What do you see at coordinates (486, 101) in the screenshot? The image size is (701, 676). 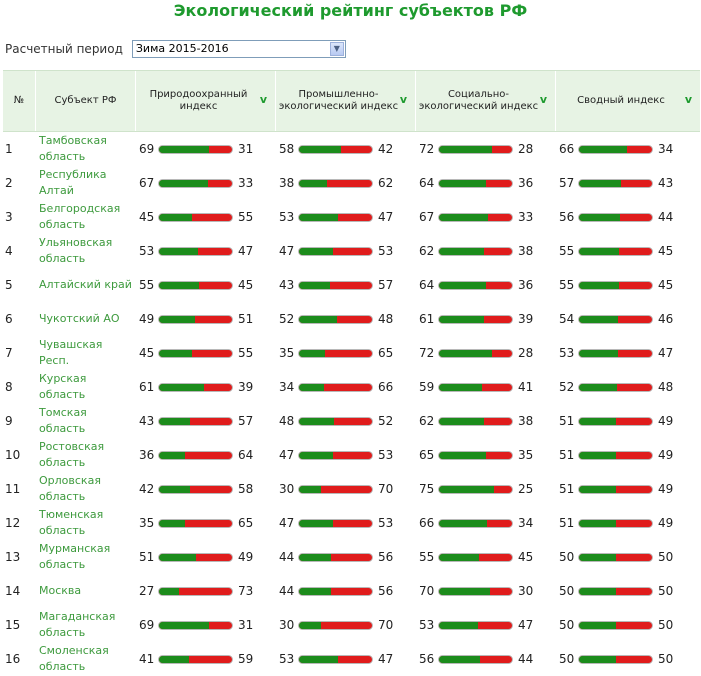 I see `header-social-index: Социально-экологический индекс v` at bounding box center [486, 101].